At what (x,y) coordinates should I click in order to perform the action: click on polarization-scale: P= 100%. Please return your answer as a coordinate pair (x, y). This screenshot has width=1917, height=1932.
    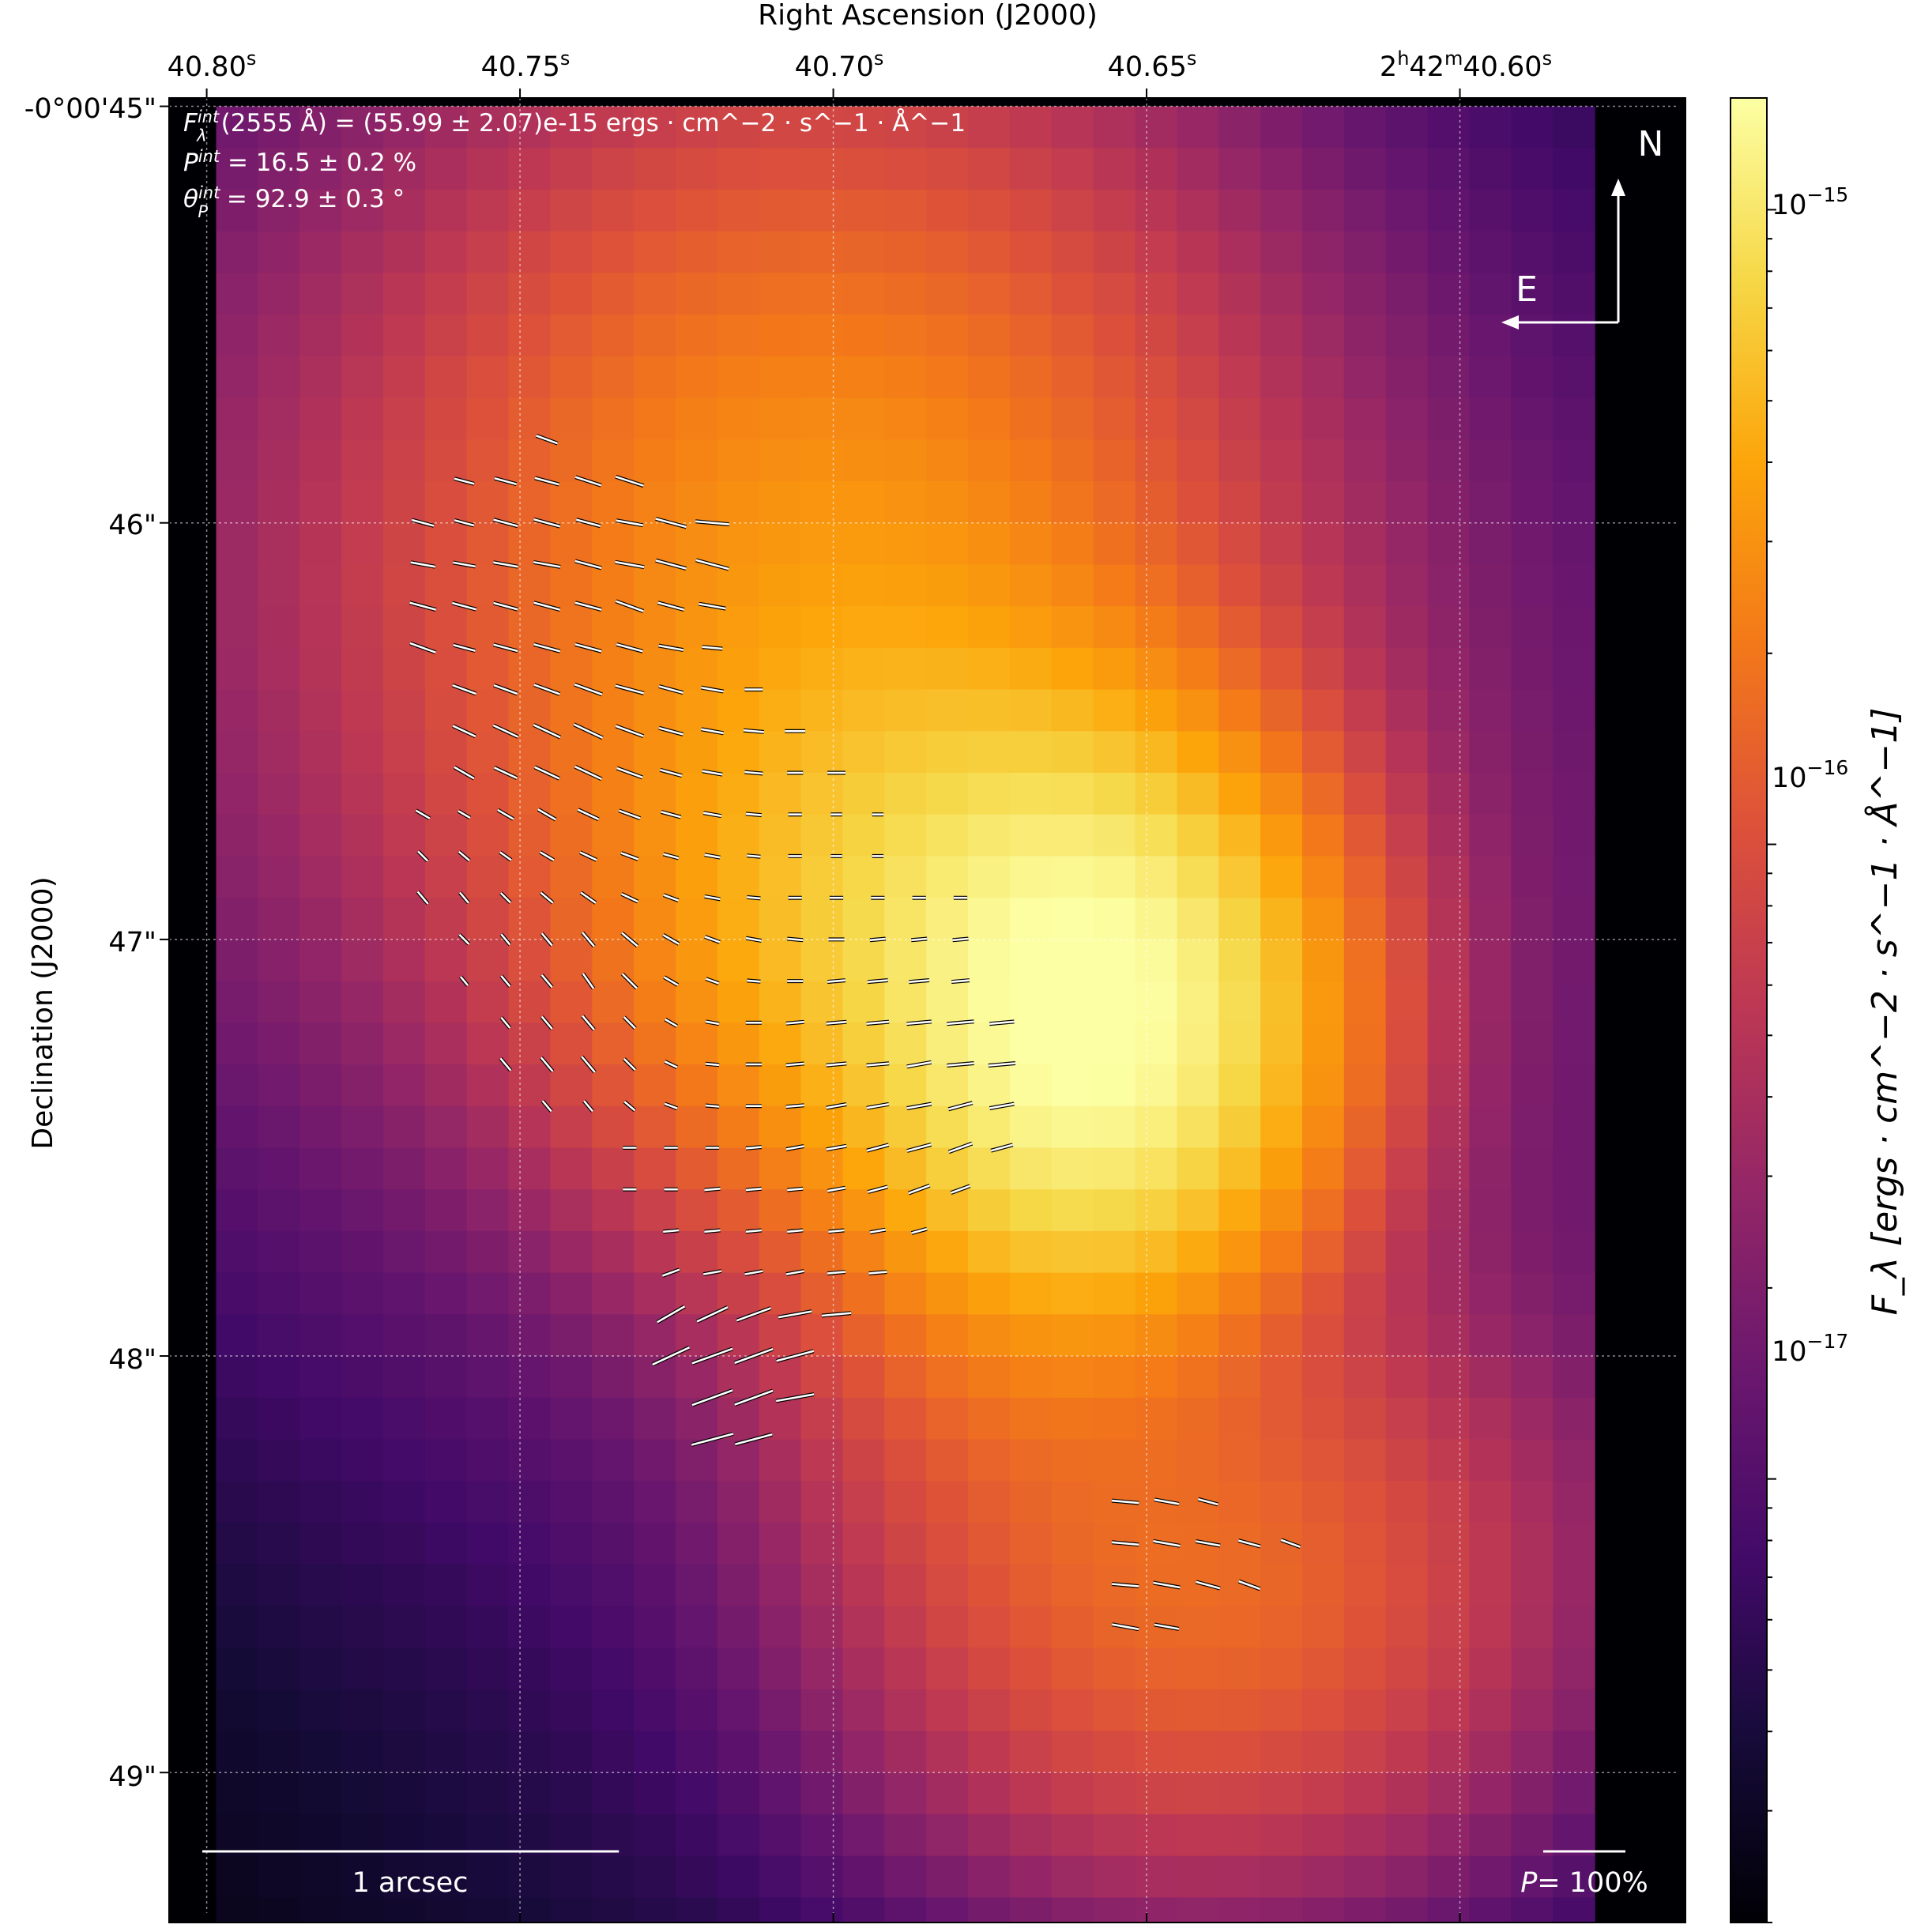
    Looking at the image, I should click on (1584, 1874).